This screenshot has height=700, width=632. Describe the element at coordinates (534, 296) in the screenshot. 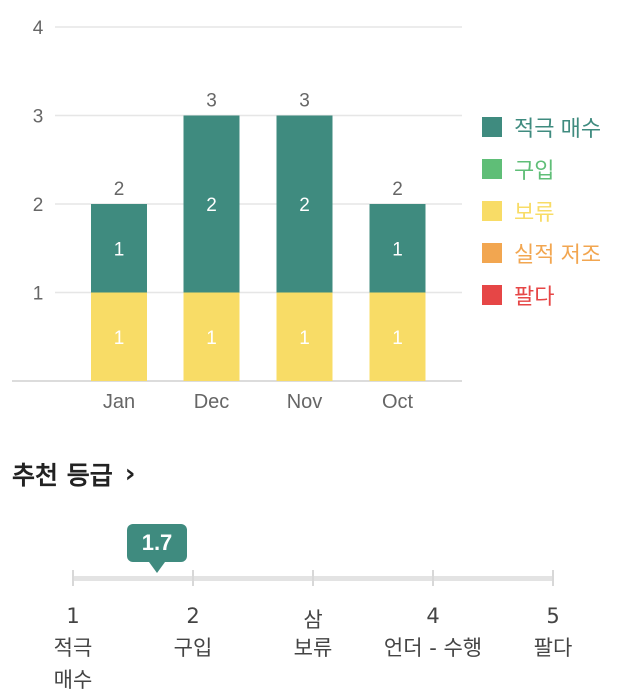

I see `legend-label: 팔다` at that location.